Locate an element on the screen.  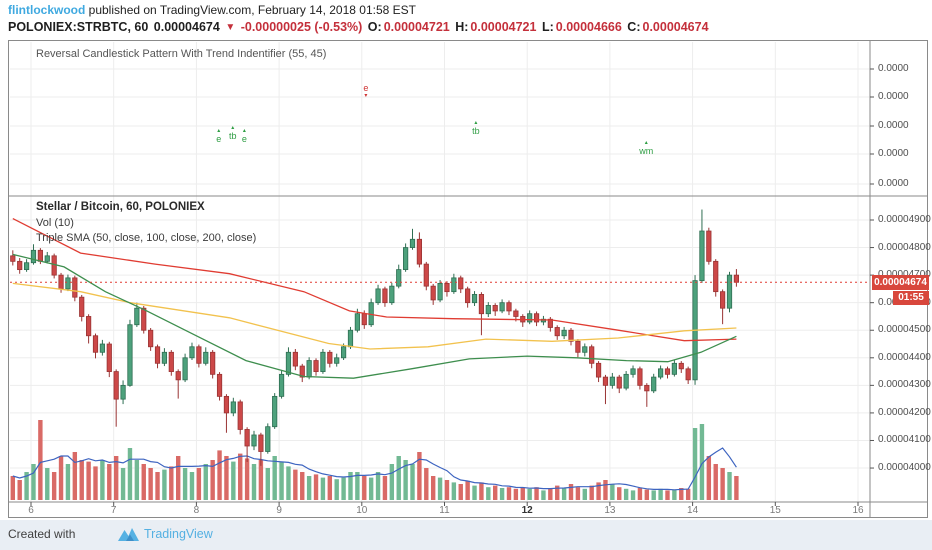
time-axis-label: 9 is located at coordinates (279, 510).